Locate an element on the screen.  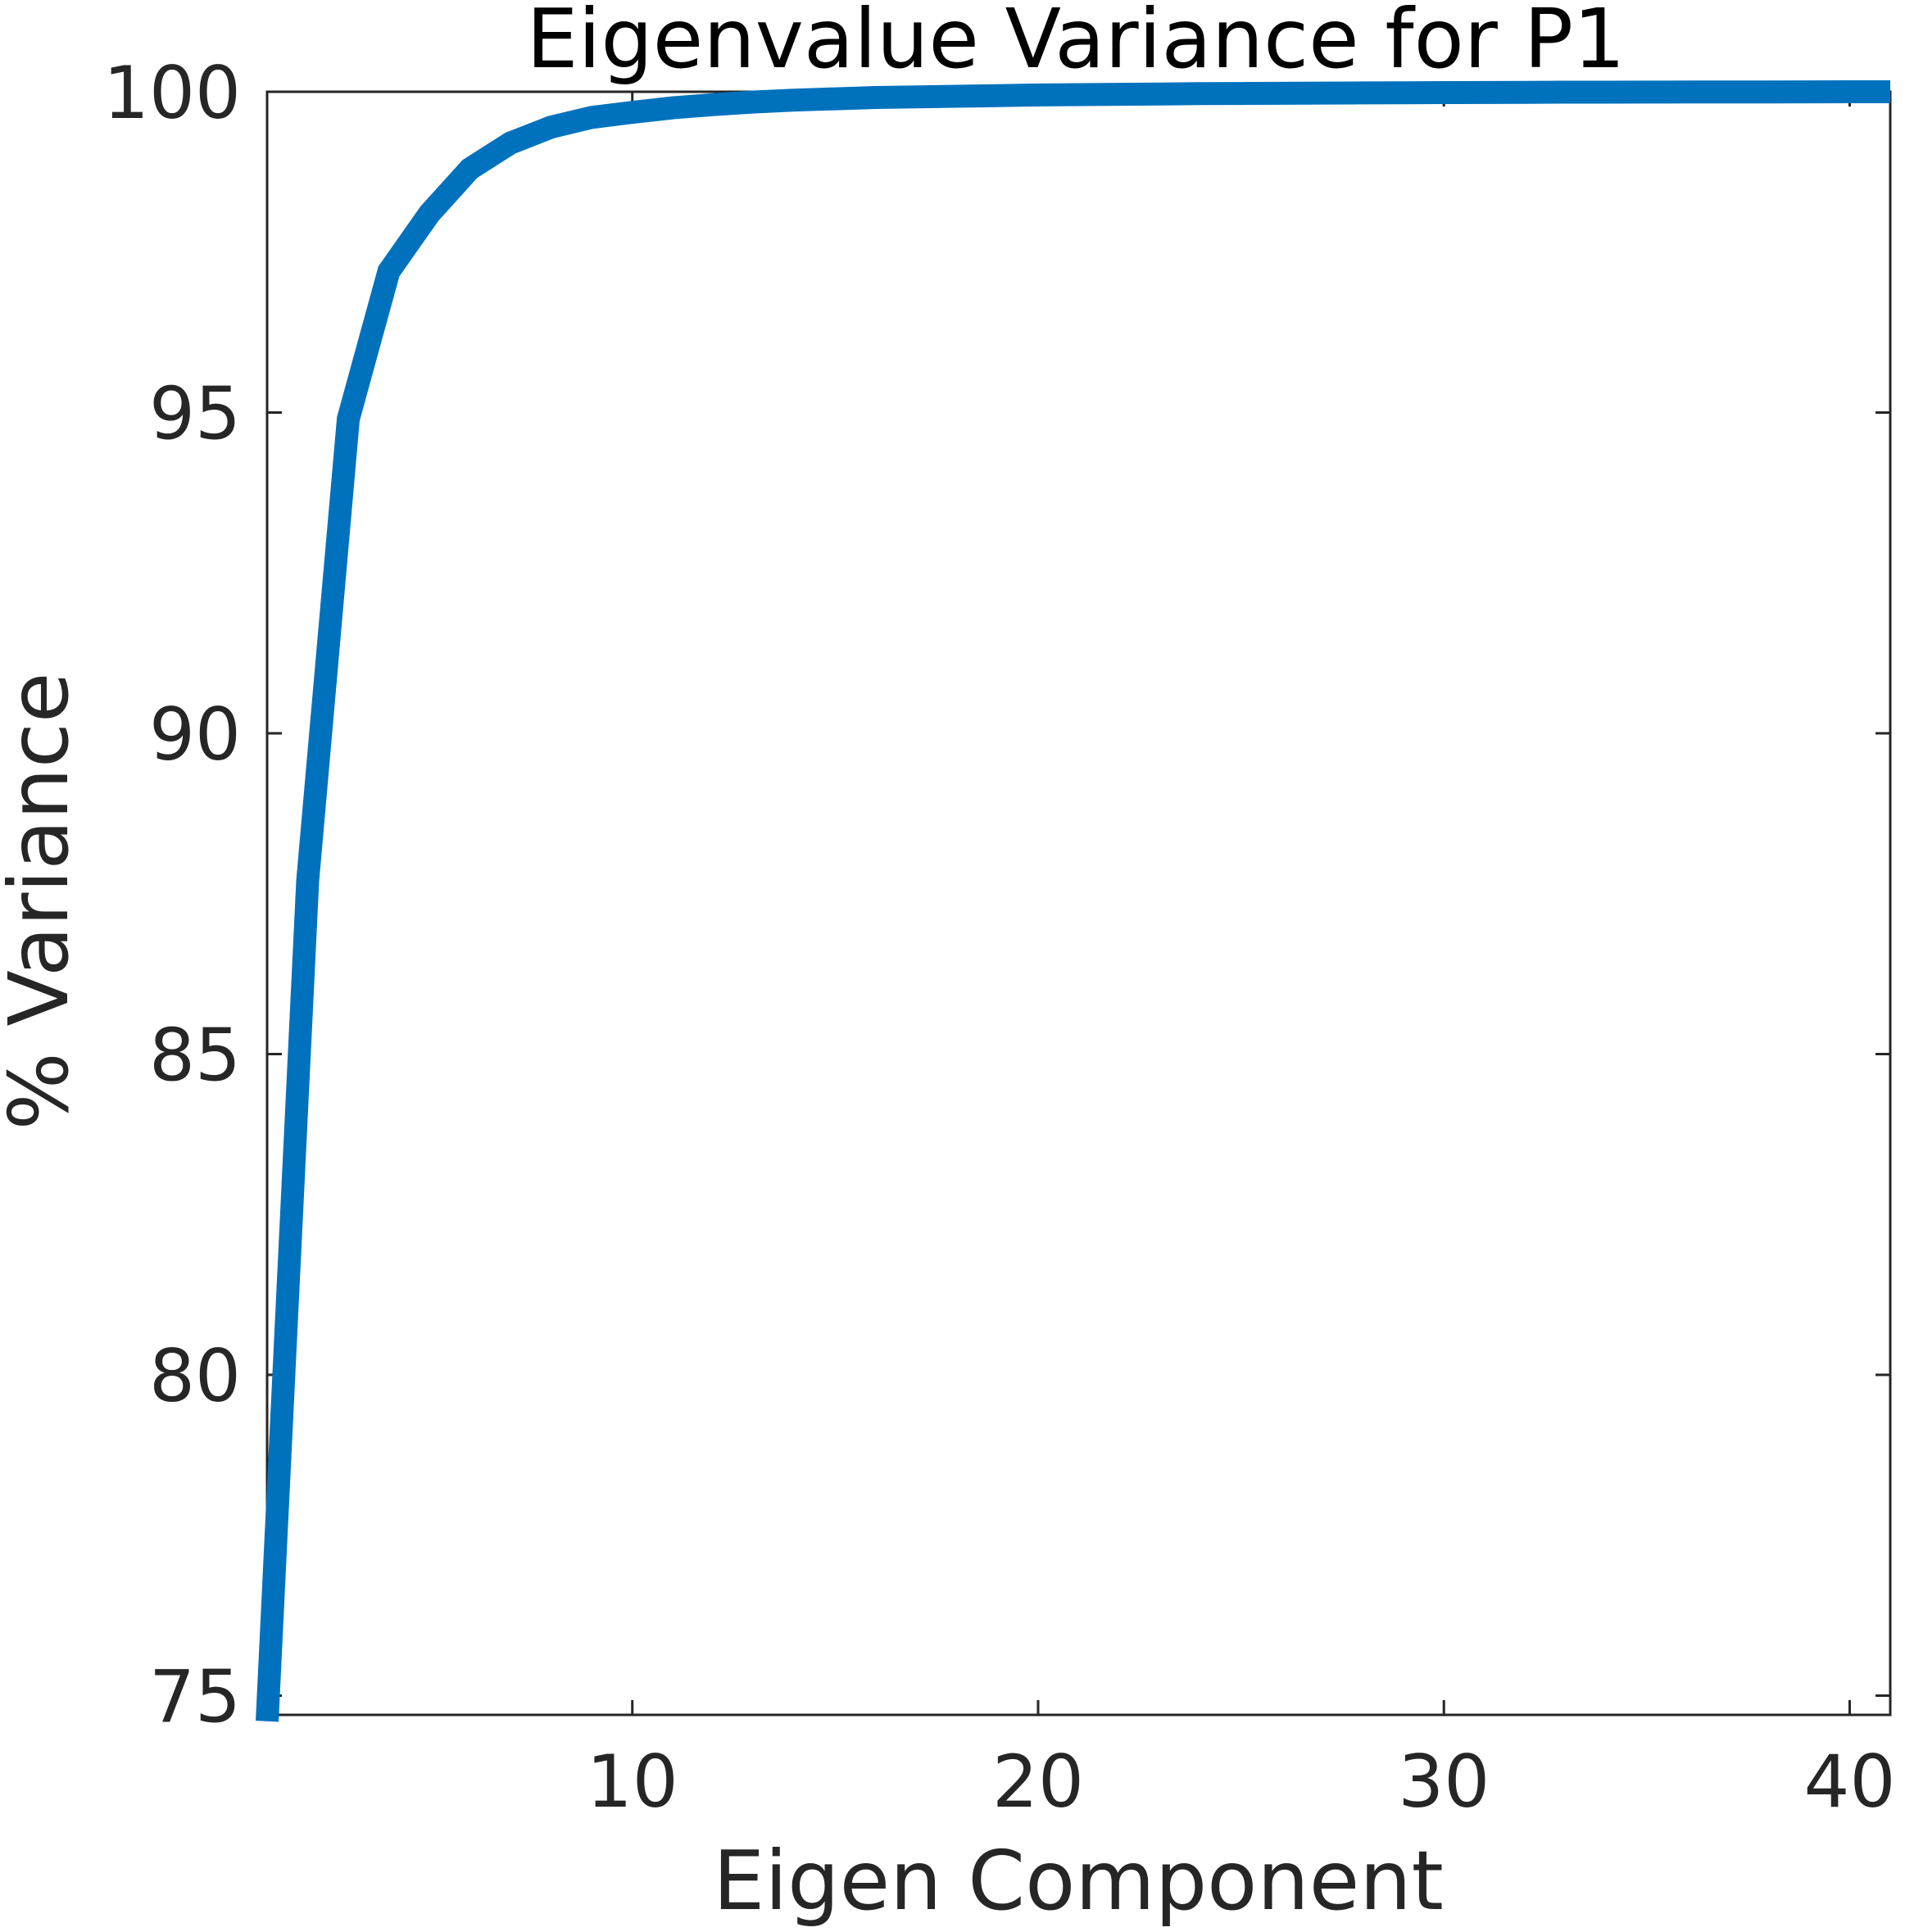
y-tick-label: 100 is located at coordinates (172, 93).